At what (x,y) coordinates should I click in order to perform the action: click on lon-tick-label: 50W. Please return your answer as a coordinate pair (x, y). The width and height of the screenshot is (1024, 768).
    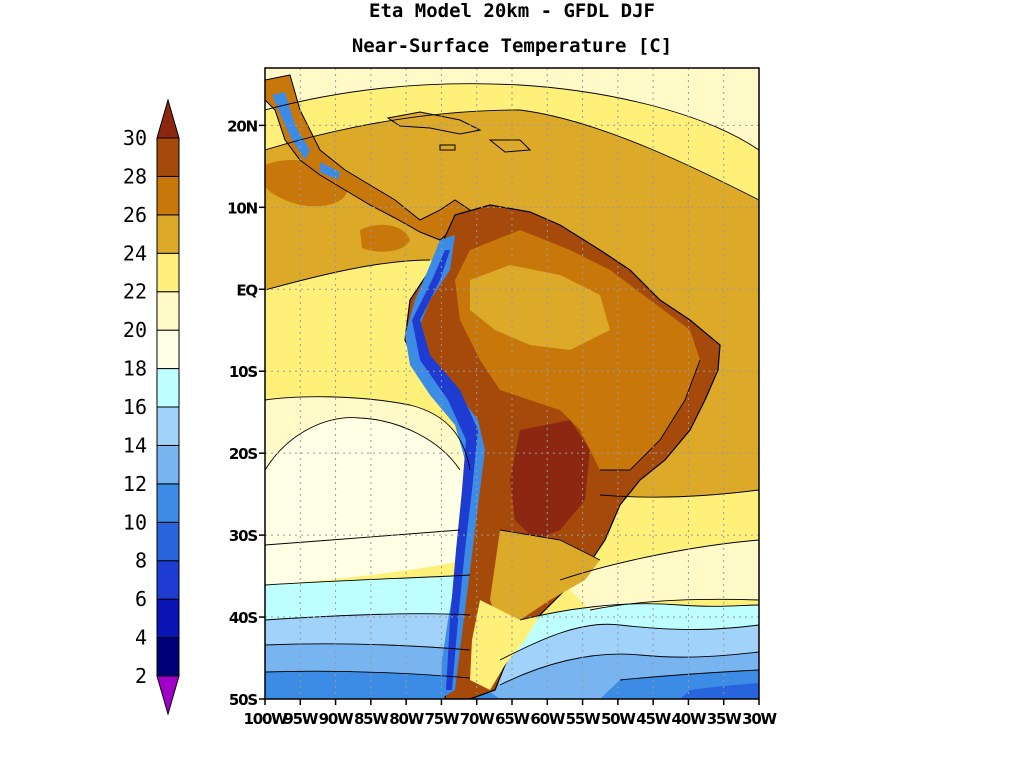
    Looking at the image, I should click on (618, 719).